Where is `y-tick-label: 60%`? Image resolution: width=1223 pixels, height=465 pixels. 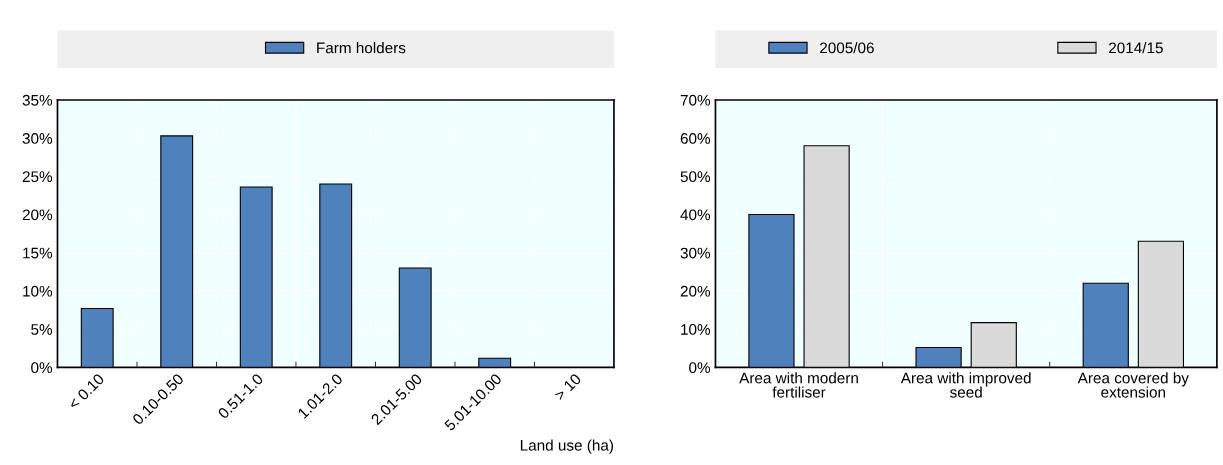
y-tick-label: 60% is located at coordinates (695, 138).